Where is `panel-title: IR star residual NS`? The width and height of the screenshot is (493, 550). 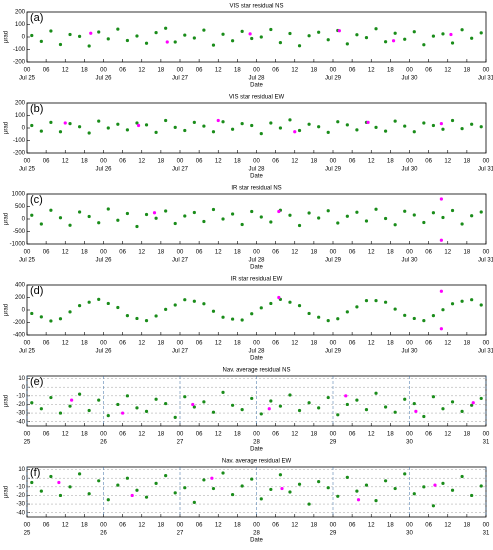 panel-title: IR star residual NS is located at coordinates (256, 189).